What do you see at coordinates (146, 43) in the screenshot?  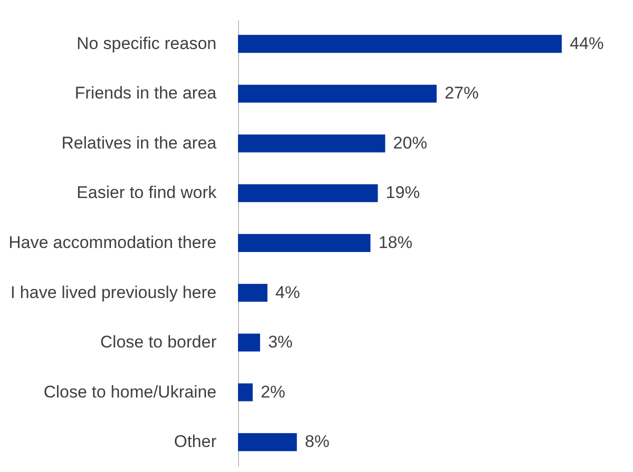 I see `y-tick-label: No specific reason` at bounding box center [146, 43].